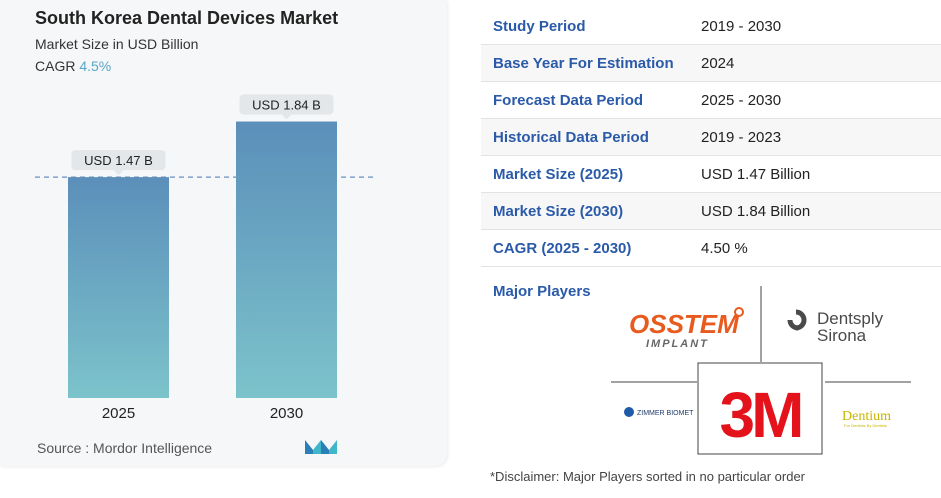  What do you see at coordinates (55, 66) in the screenshot?
I see `cagr-label: CAGR` at bounding box center [55, 66].